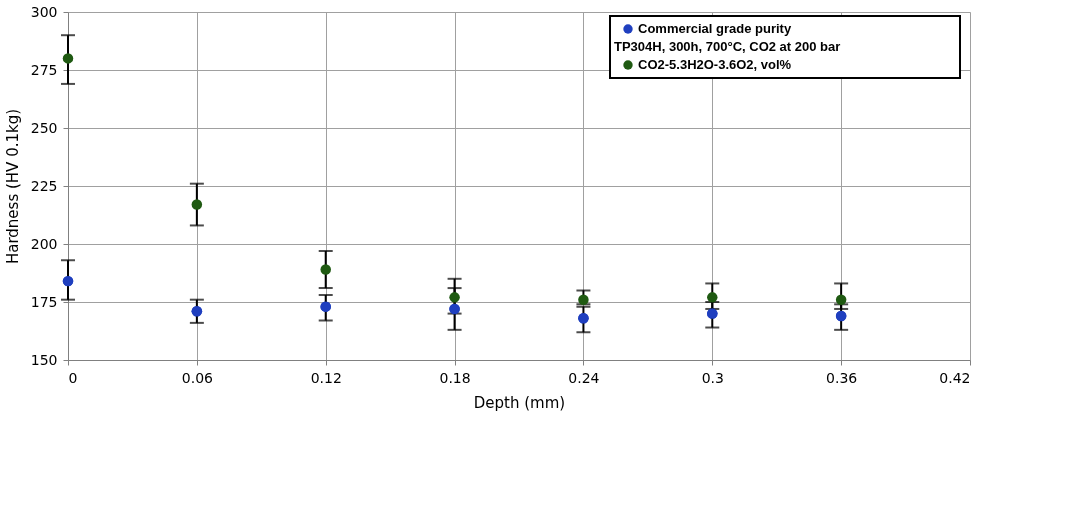 This screenshot has width=1083, height=529. I want to click on x-tick-label: 0.24, so click(584, 377).